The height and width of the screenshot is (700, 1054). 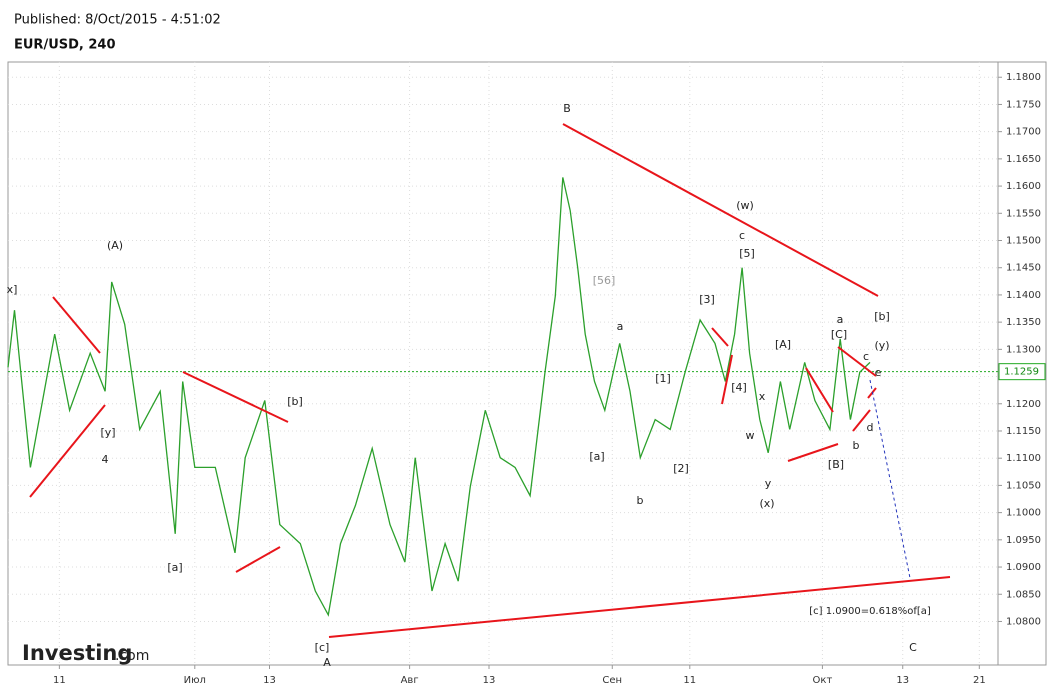 I want to click on wave-label: (x), so click(x=766, y=503).